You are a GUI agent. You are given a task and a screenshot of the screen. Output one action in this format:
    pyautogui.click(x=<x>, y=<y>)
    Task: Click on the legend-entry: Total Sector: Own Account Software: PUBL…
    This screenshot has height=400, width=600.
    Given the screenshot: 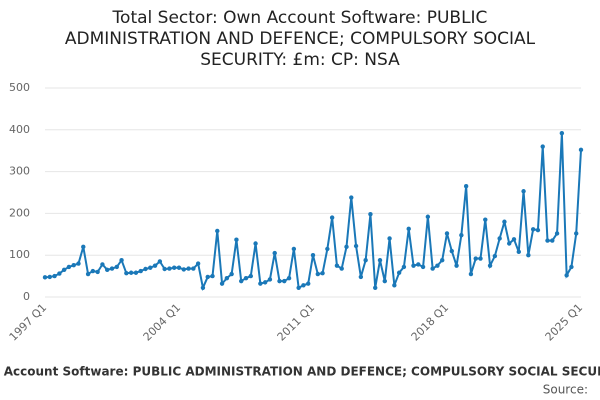 What is the action you would take?
    pyautogui.click(x=300, y=372)
    